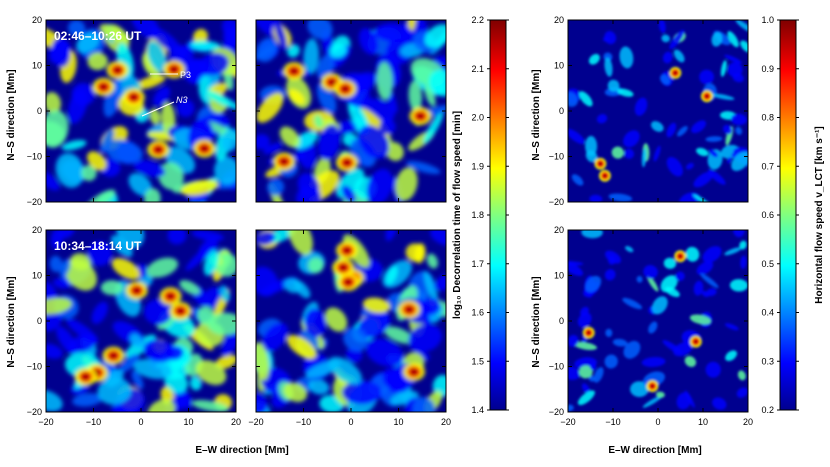 The width and height of the screenshot is (830, 467). Describe the element at coordinates (767, 264) in the screenshot. I see `colorbar-tick-label: 0.5` at that location.